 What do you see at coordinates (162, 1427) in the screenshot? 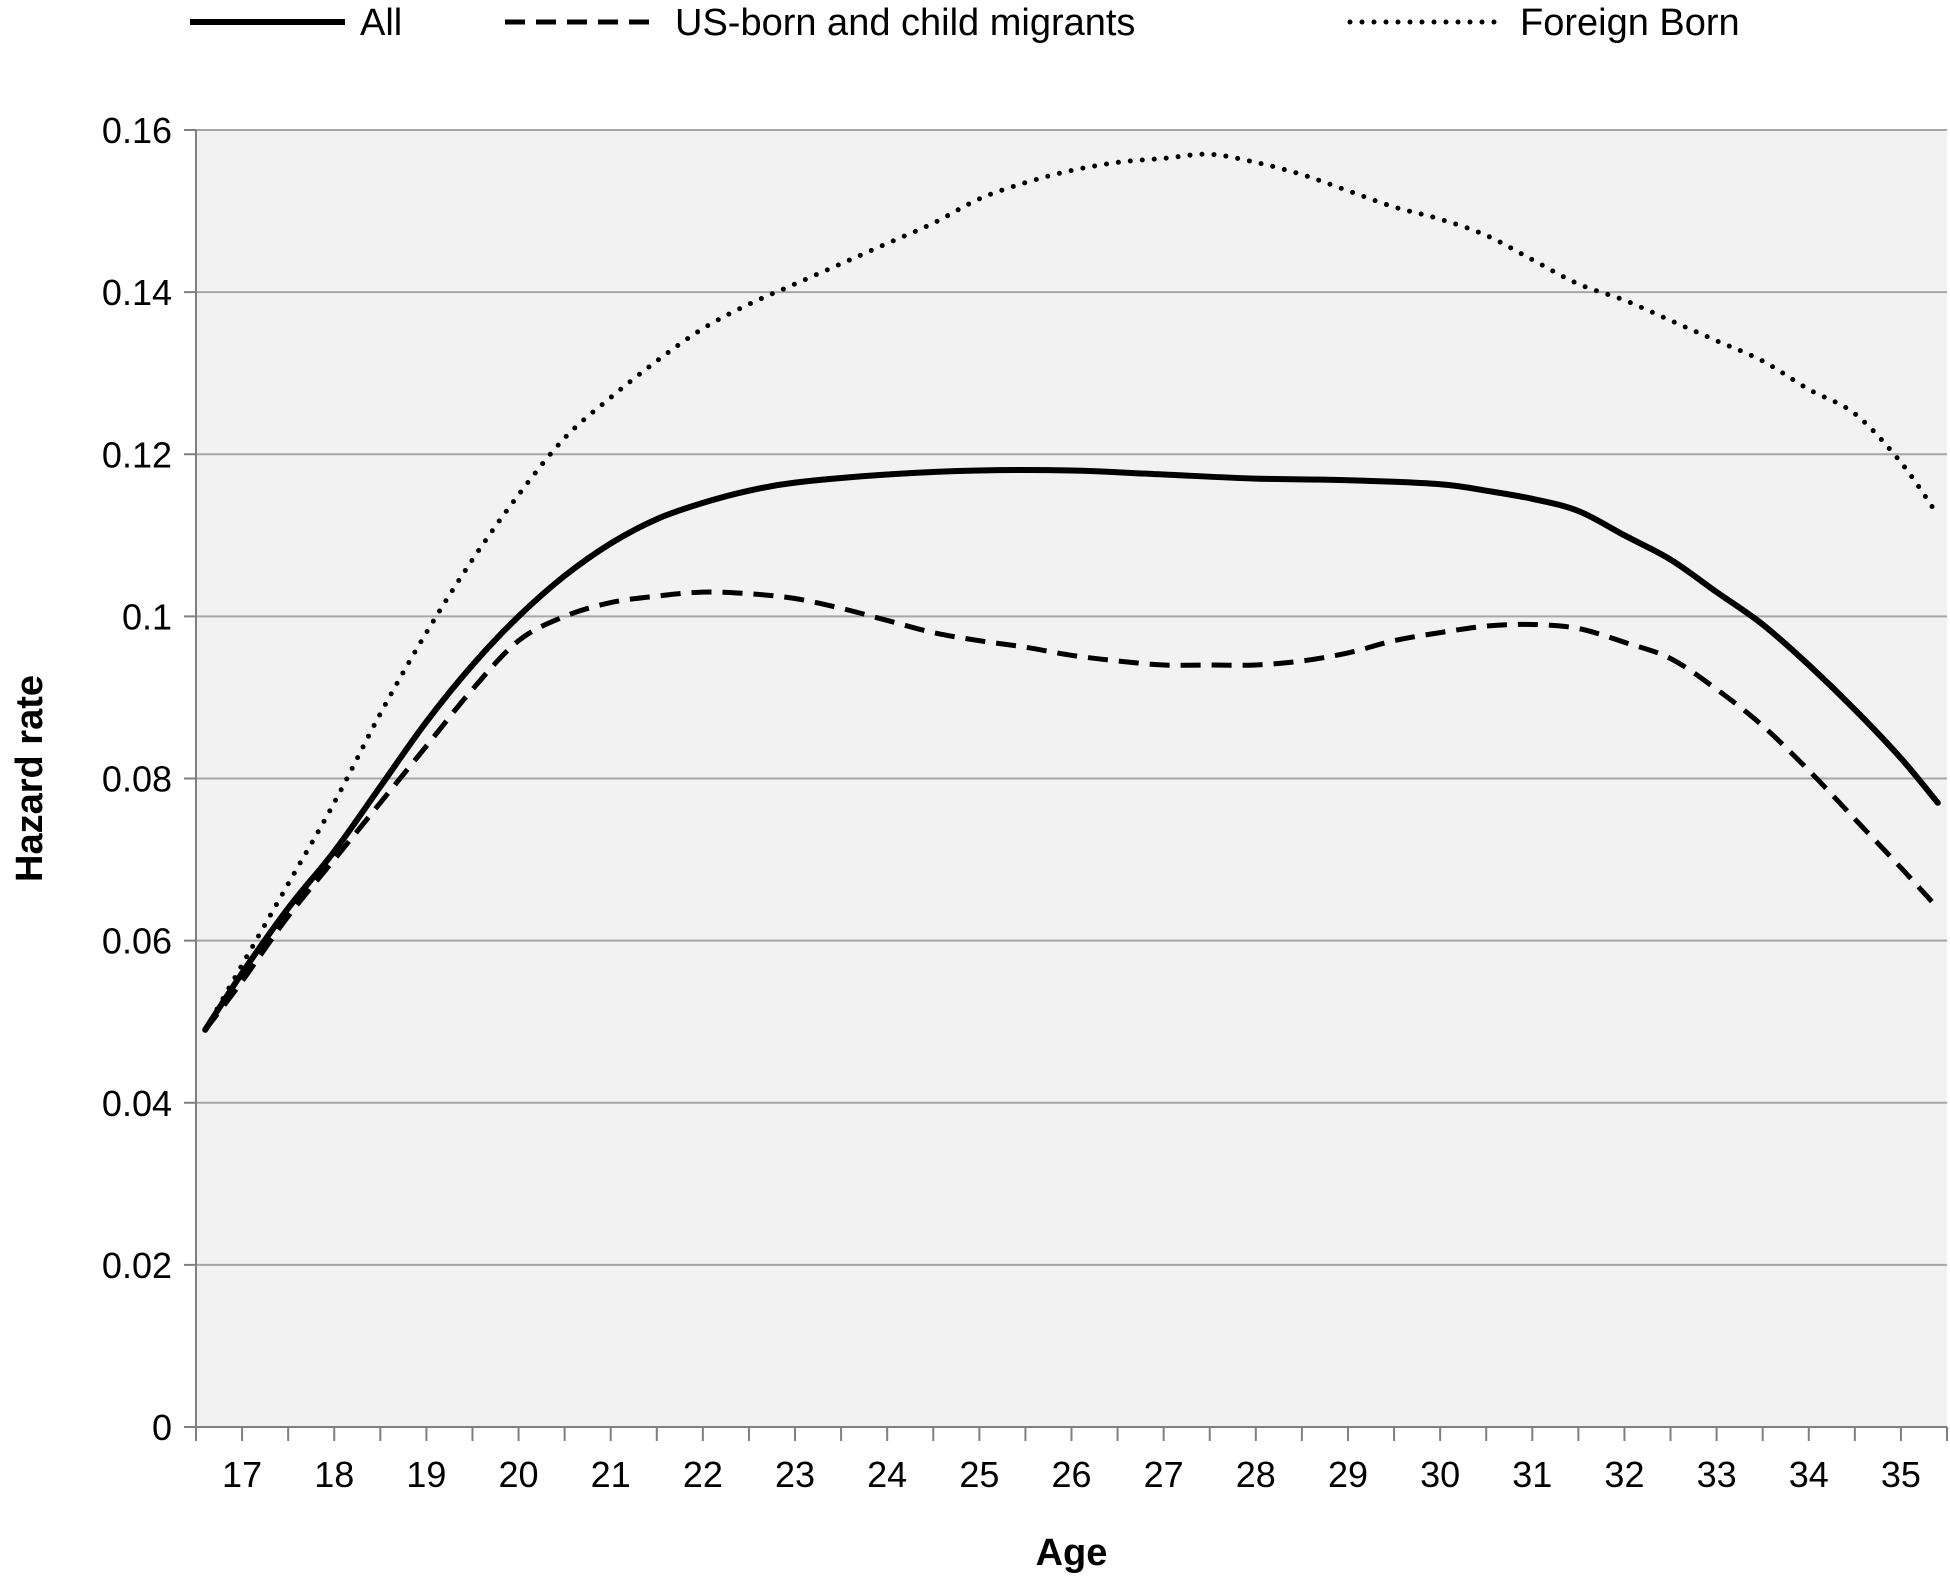
I see `y-tick-label: 0` at bounding box center [162, 1427].